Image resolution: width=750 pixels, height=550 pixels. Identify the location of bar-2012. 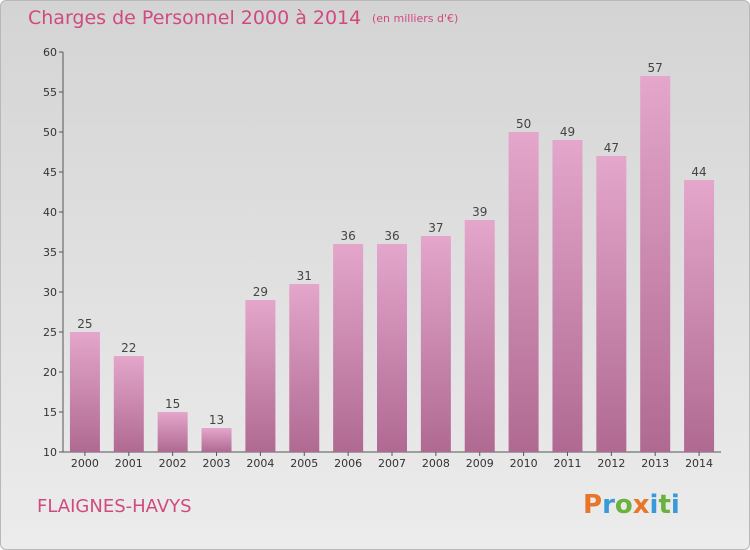
(611, 304).